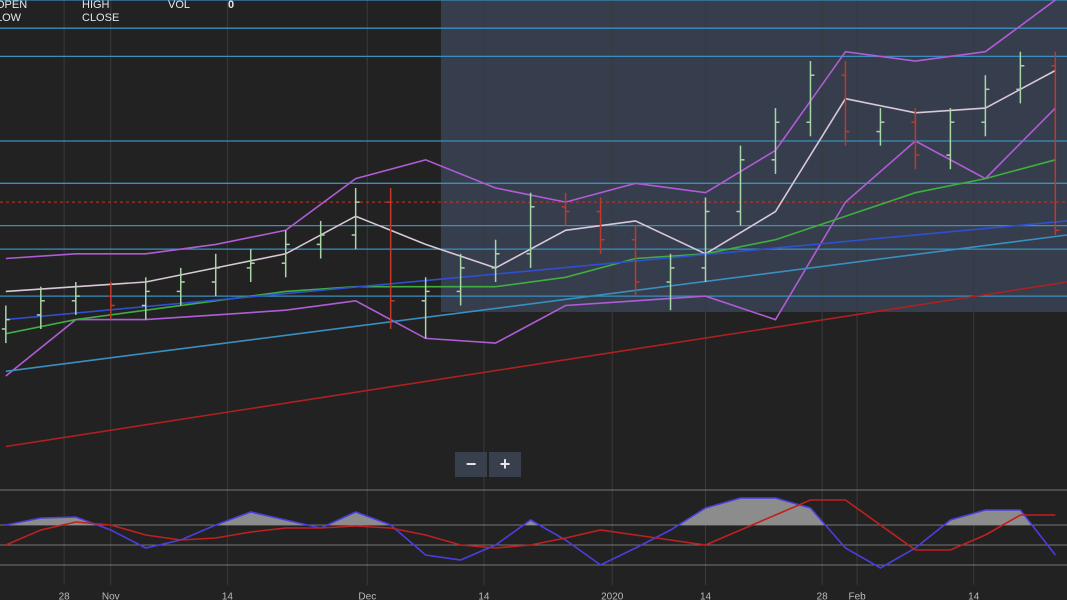 This screenshot has width=1067, height=600. Describe the element at coordinates (857, 596) in the screenshot. I see `x-tick-label: Feb` at that location.